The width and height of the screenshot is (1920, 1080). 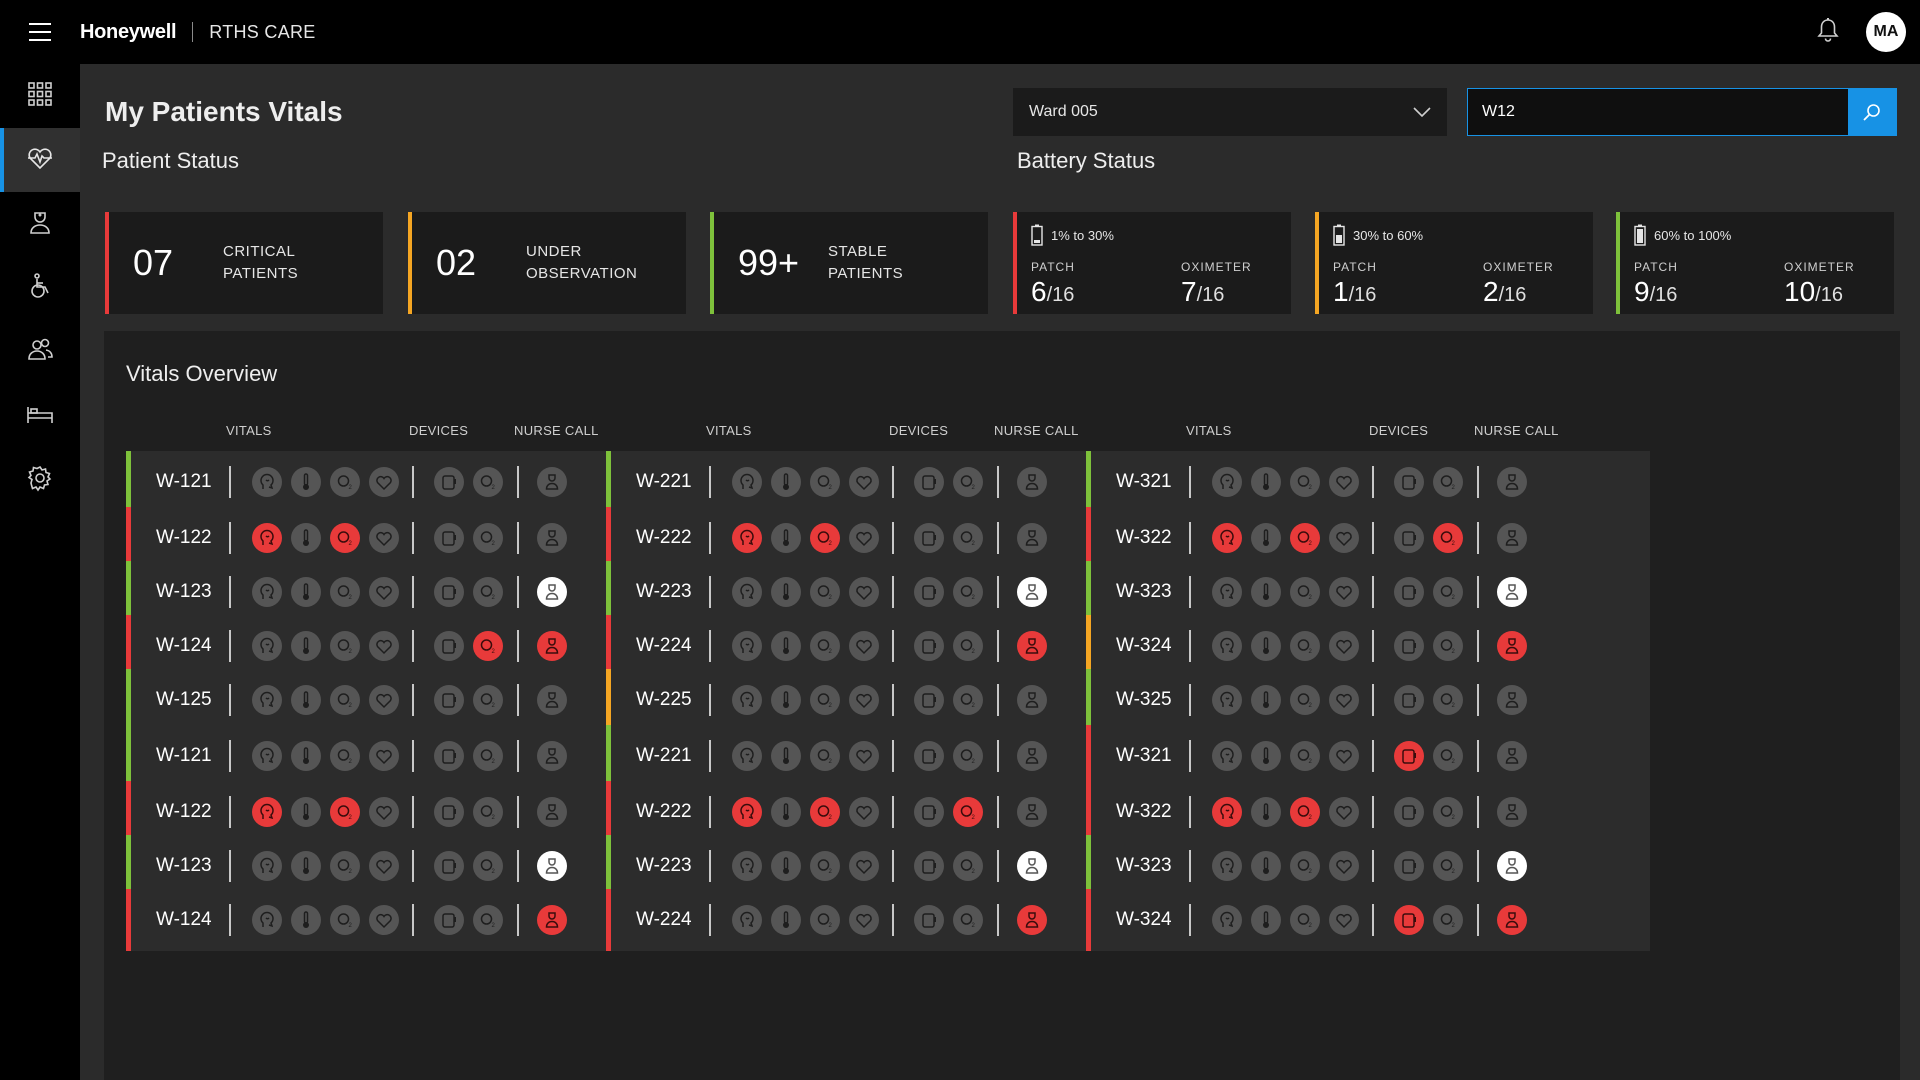 What do you see at coordinates (1230, 112) in the screenshot?
I see `ward-select: Ward 005` at bounding box center [1230, 112].